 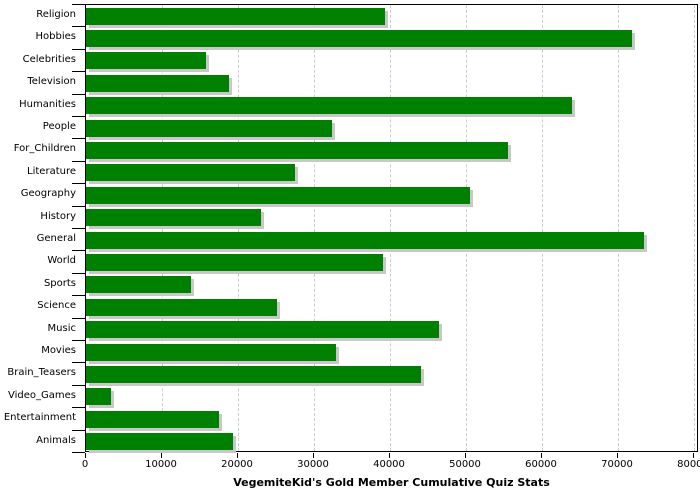 What do you see at coordinates (329, 106) in the screenshot?
I see `bar-humanities` at bounding box center [329, 106].